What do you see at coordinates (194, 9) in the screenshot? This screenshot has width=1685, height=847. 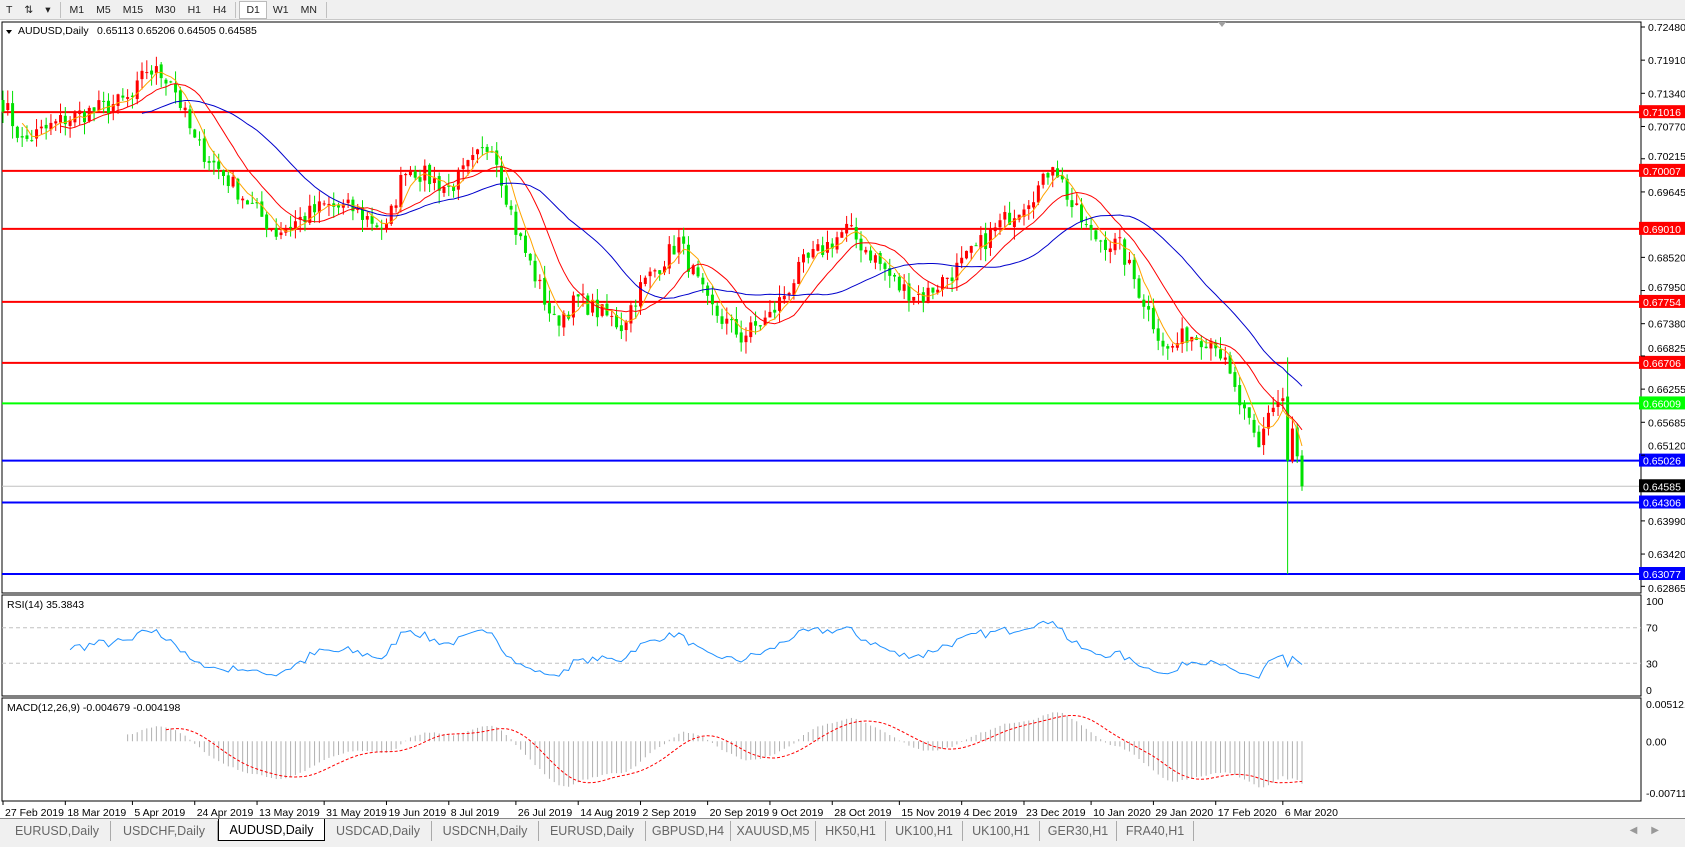 I see `timeframe-h1: H1` at bounding box center [194, 9].